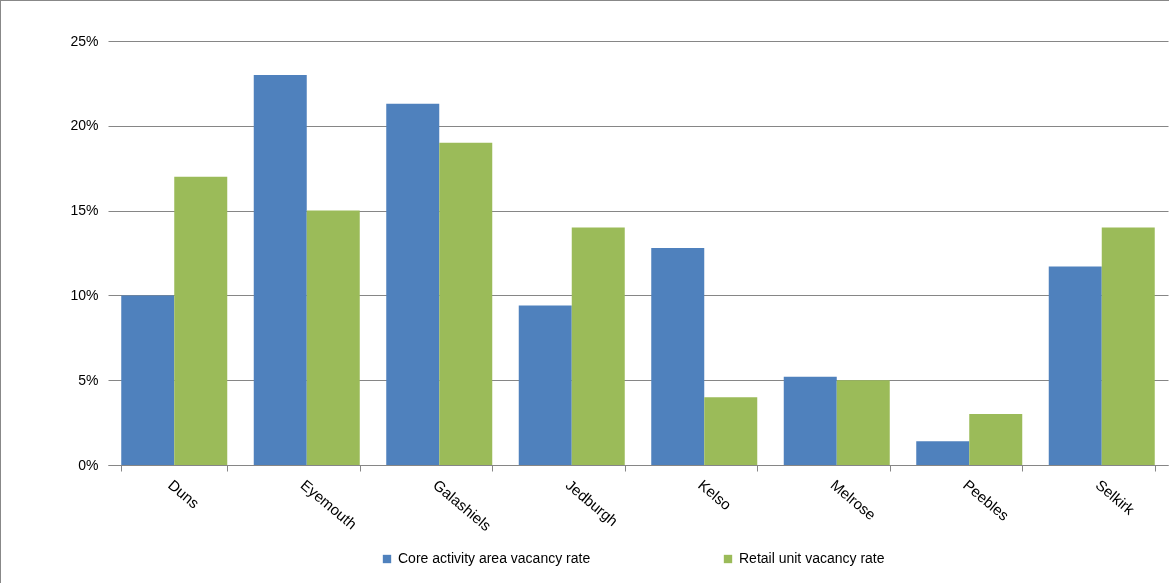 The width and height of the screenshot is (1171, 585). What do you see at coordinates (88, 379) in the screenshot?
I see `y-tick-label: 5%` at bounding box center [88, 379].